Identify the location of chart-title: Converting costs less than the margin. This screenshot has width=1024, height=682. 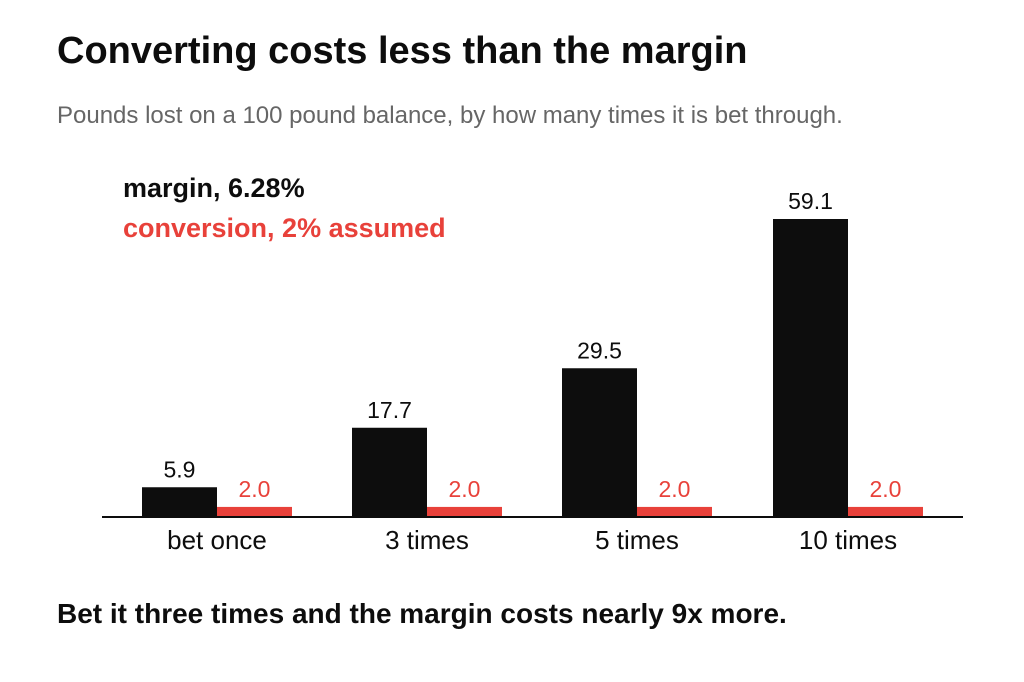
(402, 51).